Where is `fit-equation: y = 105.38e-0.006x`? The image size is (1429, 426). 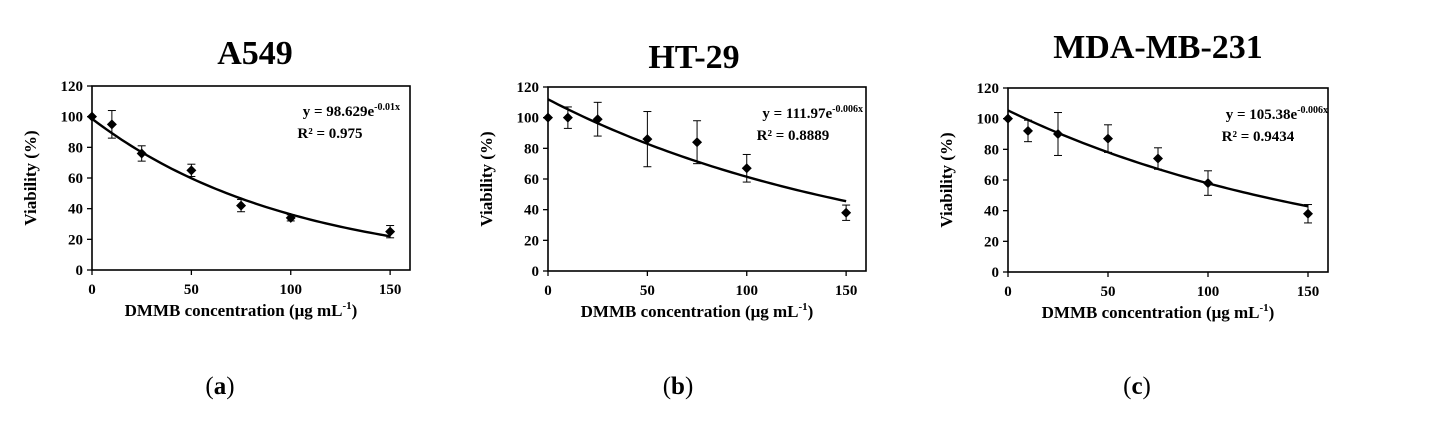 fit-equation: y = 105.38e-0.006x is located at coordinates (1277, 114).